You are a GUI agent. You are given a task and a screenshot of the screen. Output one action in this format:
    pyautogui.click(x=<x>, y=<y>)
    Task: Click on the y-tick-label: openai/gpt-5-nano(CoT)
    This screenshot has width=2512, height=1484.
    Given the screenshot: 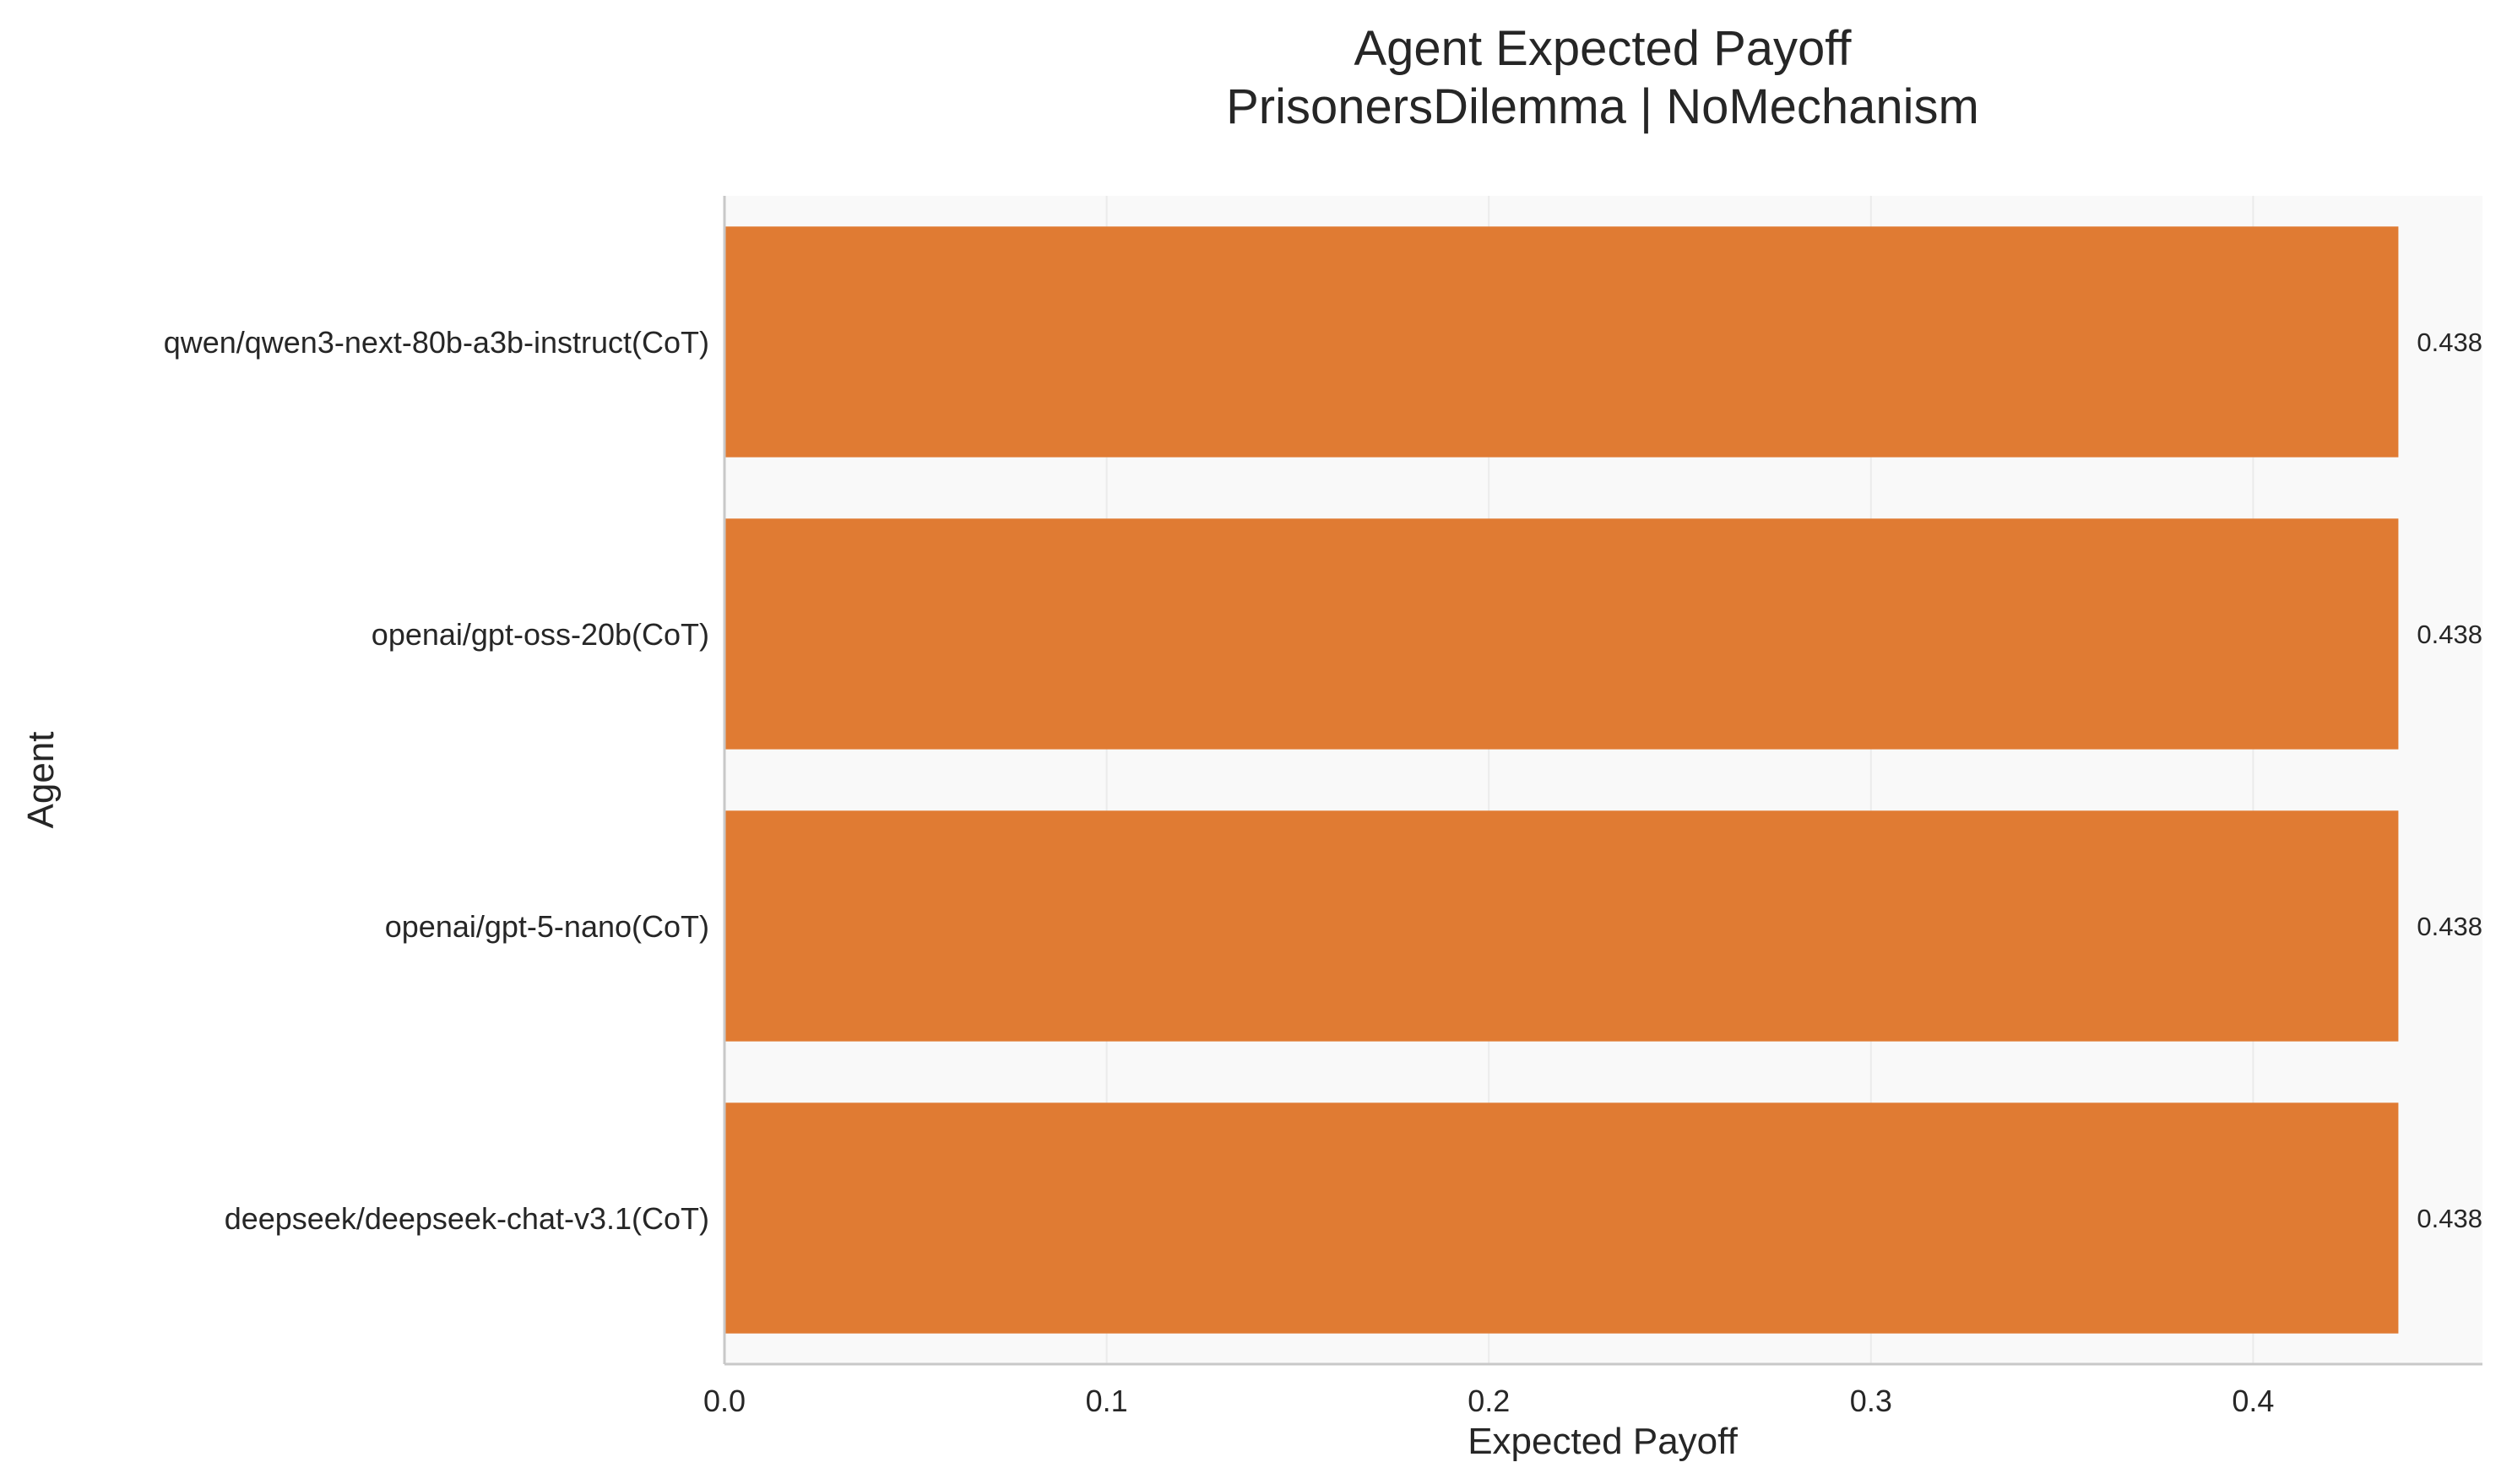 What is the action you would take?
    pyautogui.click(x=547, y=926)
    